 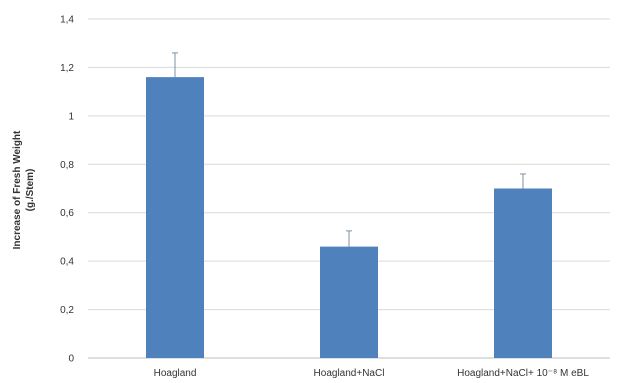 What do you see at coordinates (349, 373) in the screenshot?
I see `x-tick-label: Hoagland+NaCl` at bounding box center [349, 373].